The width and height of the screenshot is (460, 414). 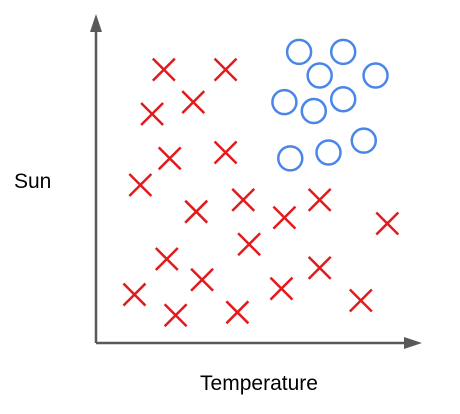 I want to click on x-axis-label: Temperature, so click(x=259, y=383).